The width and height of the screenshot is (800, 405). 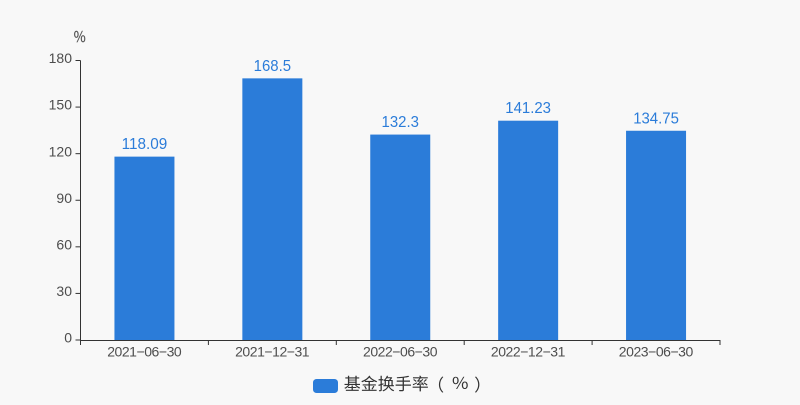 I want to click on svg-text: 2023−06−30, so click(x=656, y=352).